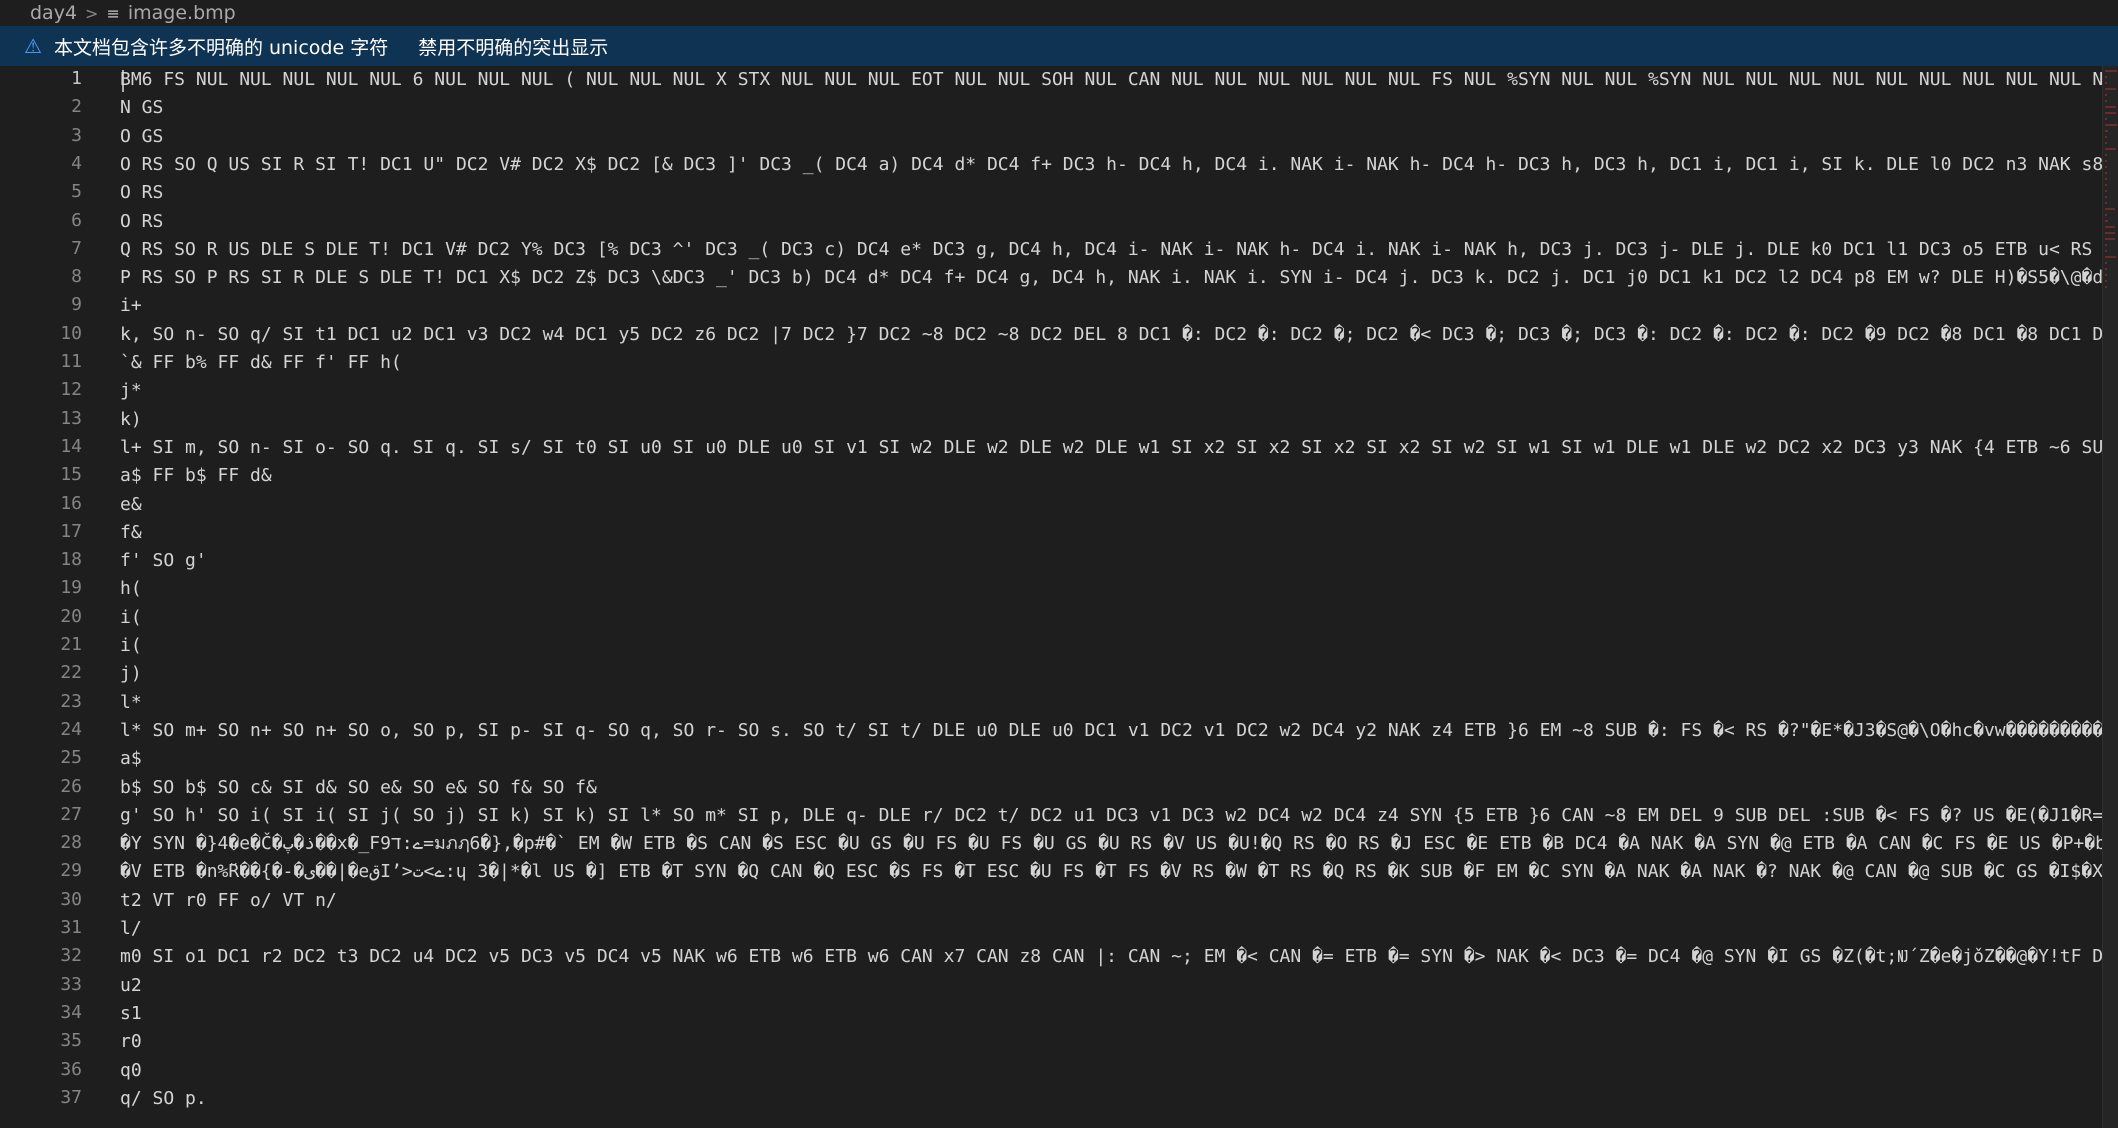  What do you see at coordinates (163, 1098) in the screenshot?
I see `code-line: q/ SO p.` at bounding box center [163, 1098].